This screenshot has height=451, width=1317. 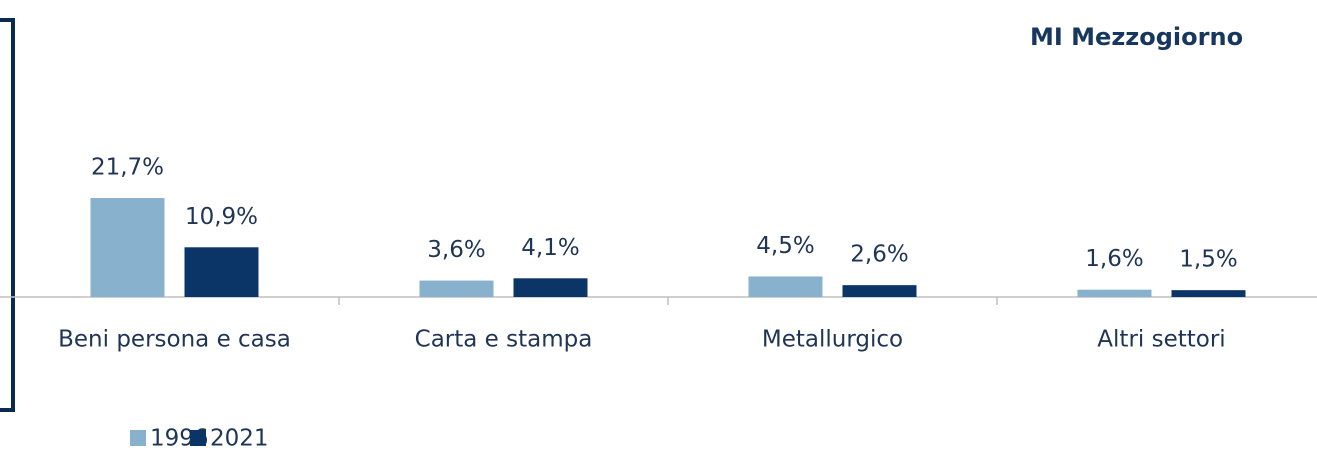 What do you see at coordinates (456, 250) in the screenshot?
I see `value-label: 3,6%` at bounding box center [456, 250].